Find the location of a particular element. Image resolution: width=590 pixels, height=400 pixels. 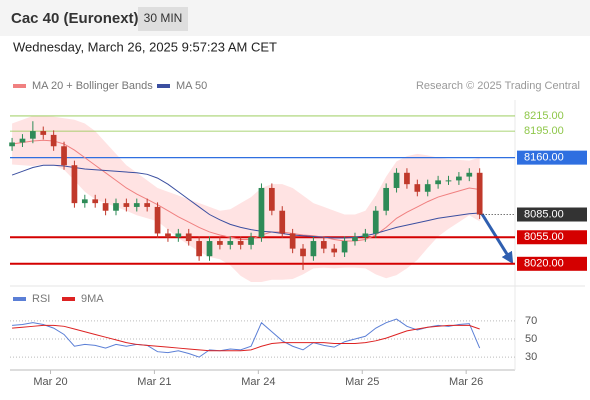

x-tick-label: Mar 26 is located at coordinates (466, 382).